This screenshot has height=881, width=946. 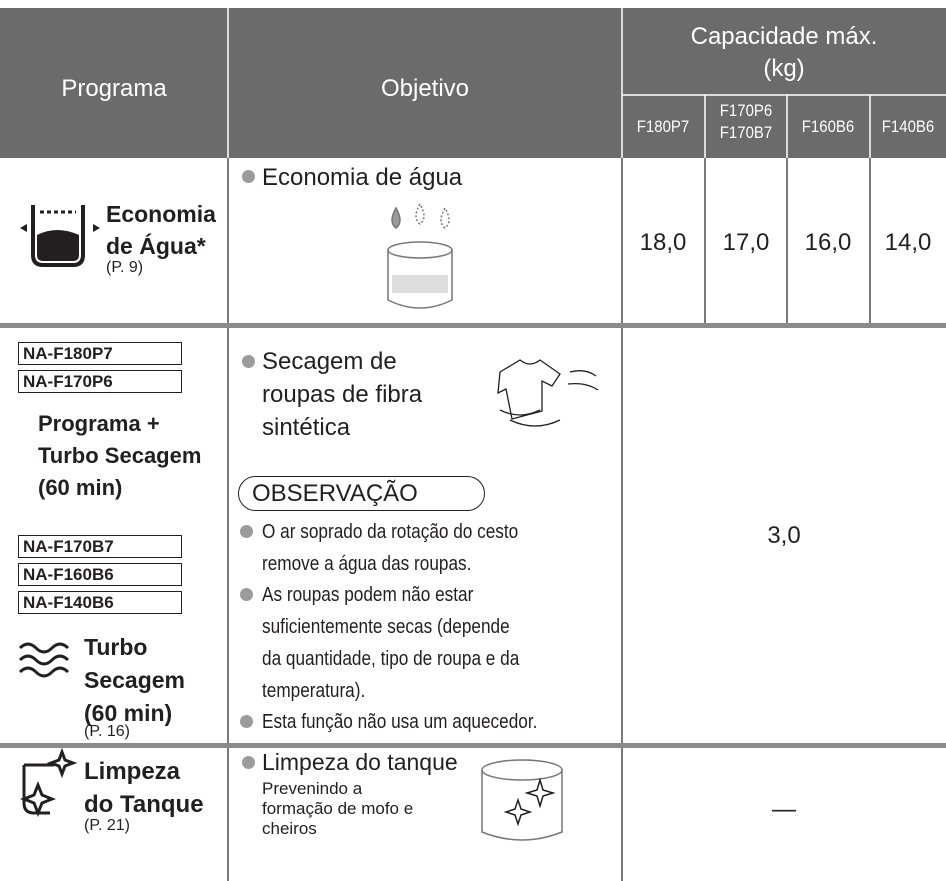 I want to click on model-header: F160B6, so click(x=828, y=126).